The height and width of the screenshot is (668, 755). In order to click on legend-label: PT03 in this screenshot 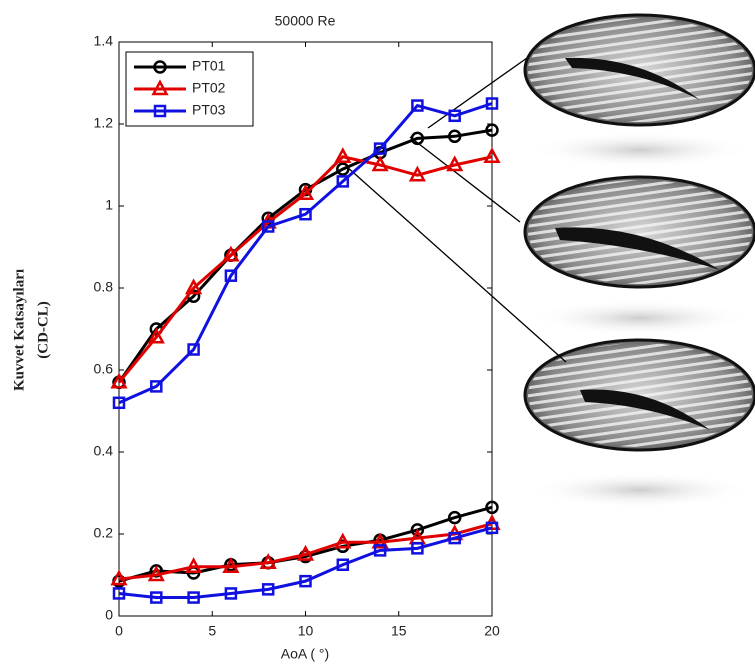, I will do `click(209, 110)`.